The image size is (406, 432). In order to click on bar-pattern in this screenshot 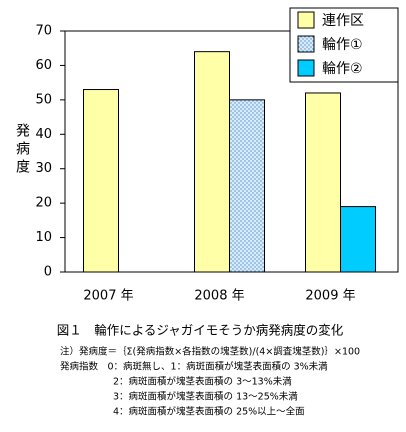, I will do `click(247, 186)`.